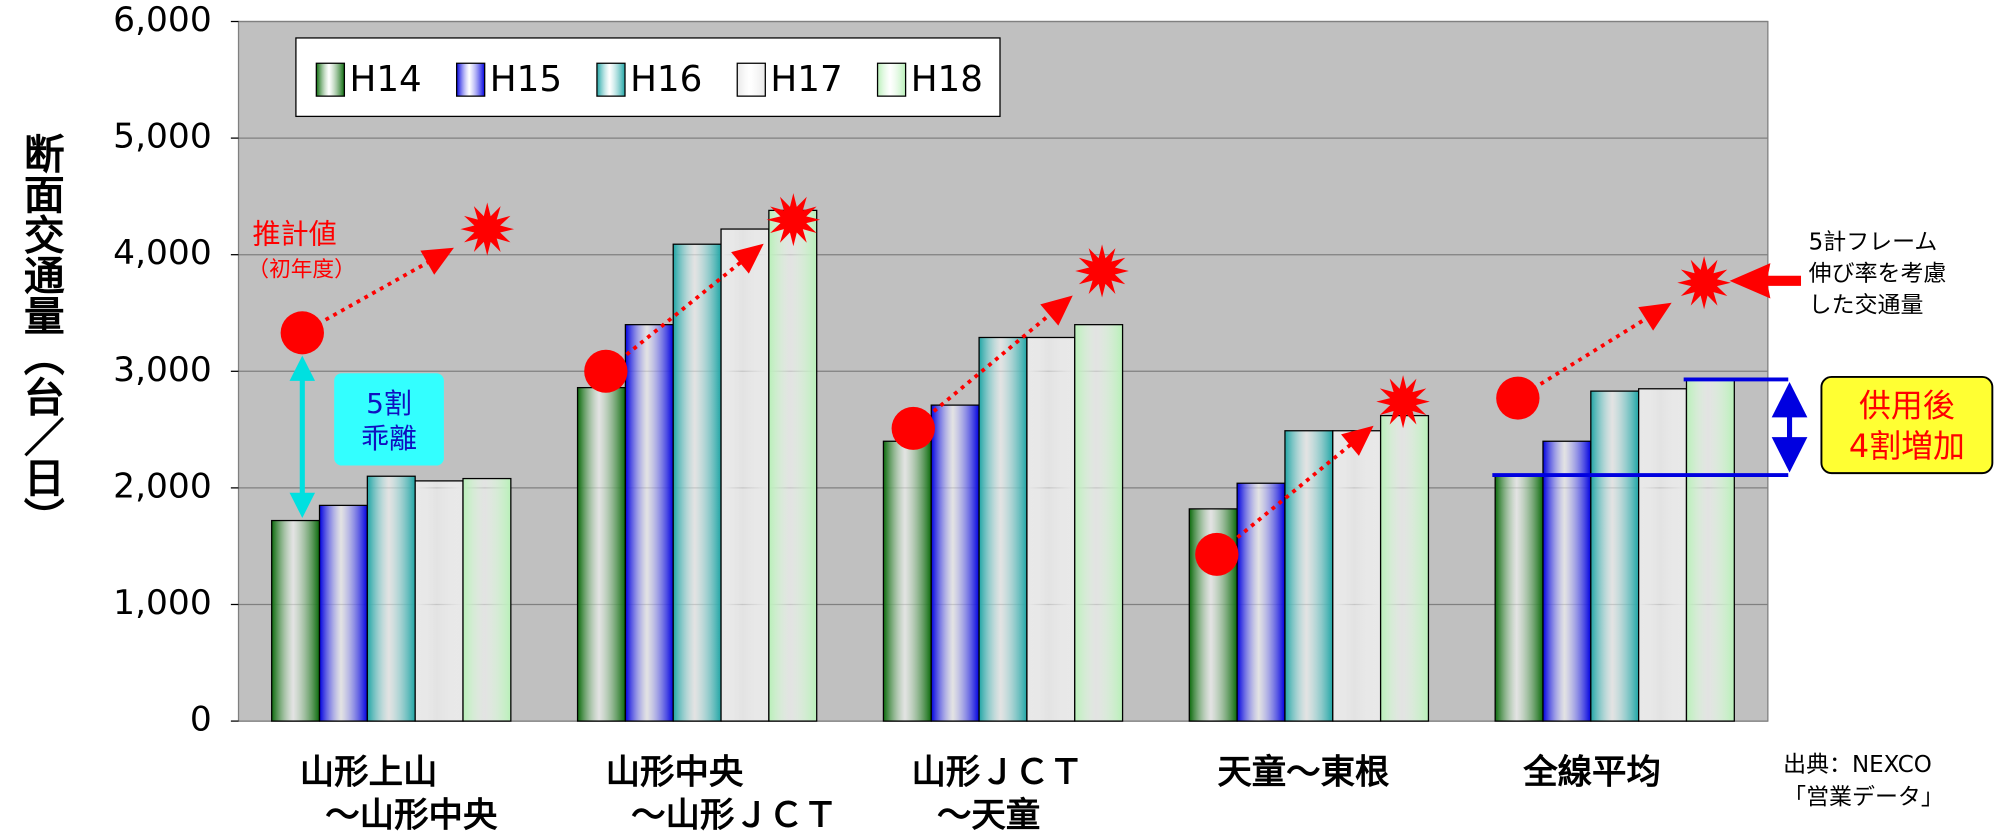  I want to click on increase-note: 4割増加, so click(1907, 447).